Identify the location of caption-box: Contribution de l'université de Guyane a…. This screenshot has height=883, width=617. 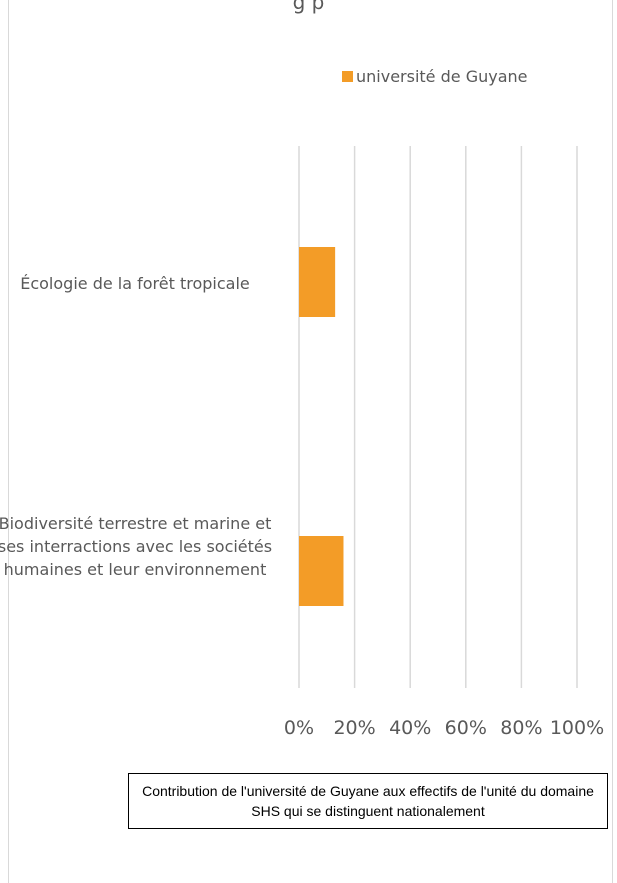
(368, 801).